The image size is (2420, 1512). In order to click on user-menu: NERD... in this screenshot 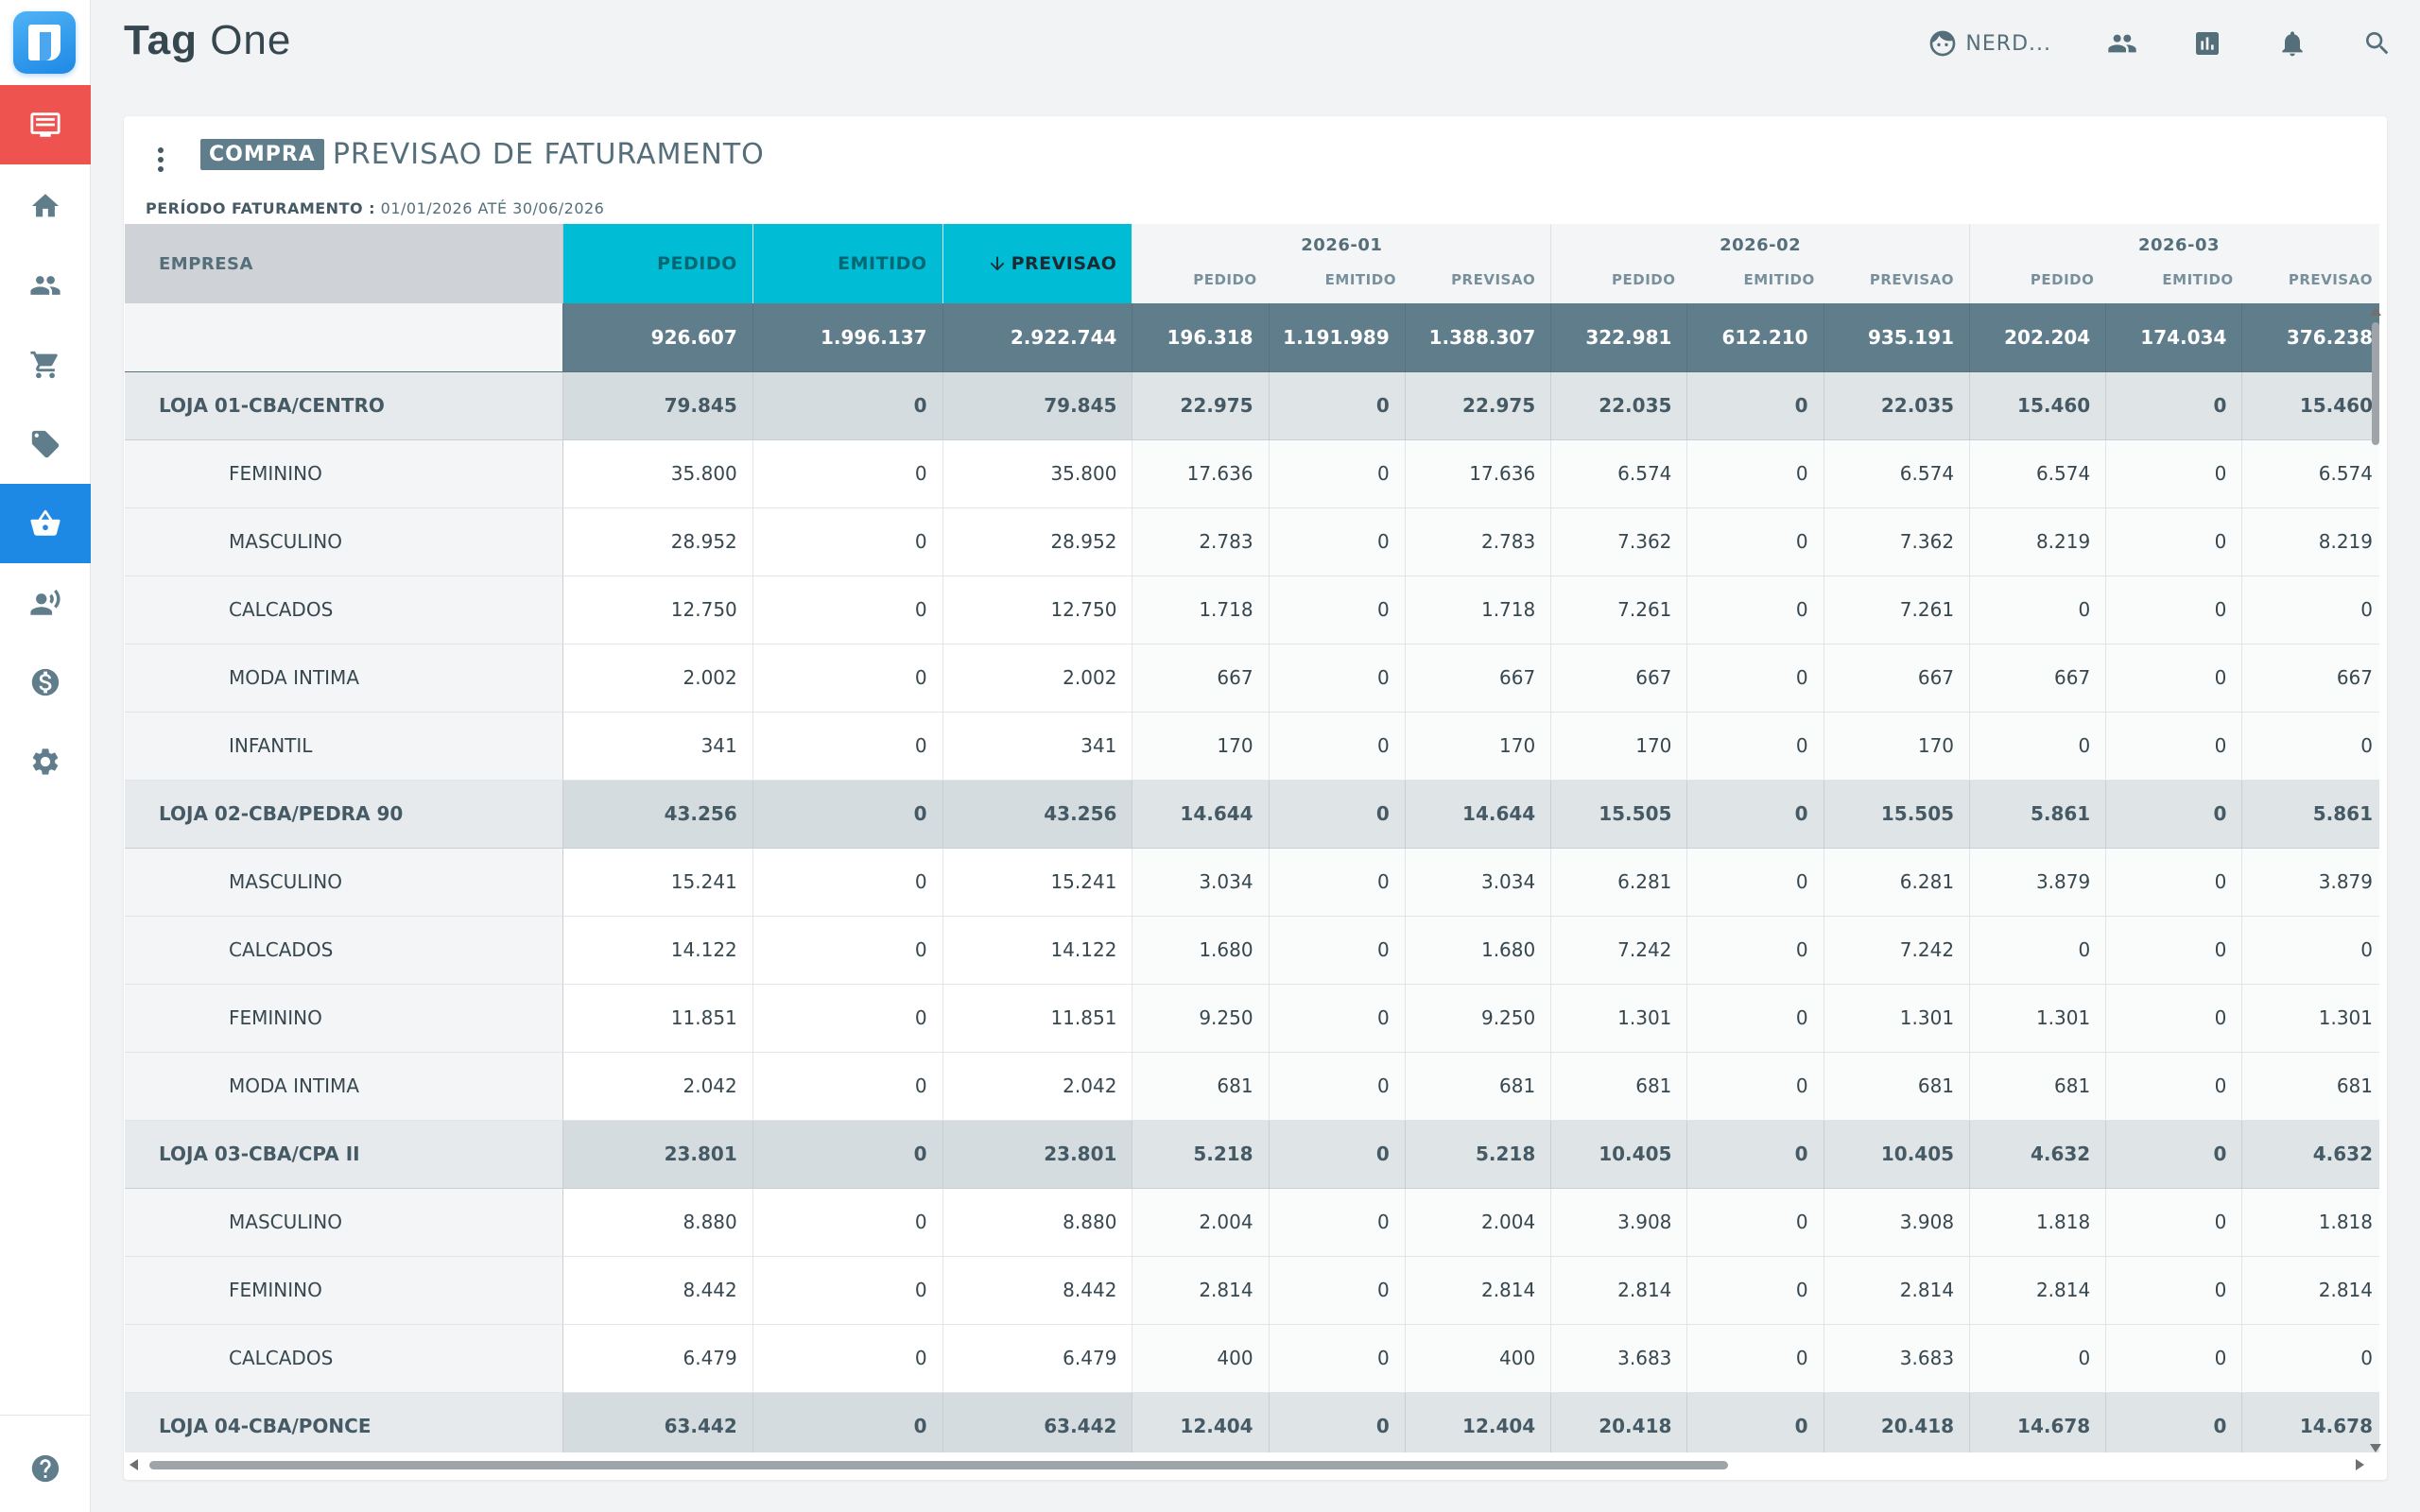, I will do `click(1989, 43)`.